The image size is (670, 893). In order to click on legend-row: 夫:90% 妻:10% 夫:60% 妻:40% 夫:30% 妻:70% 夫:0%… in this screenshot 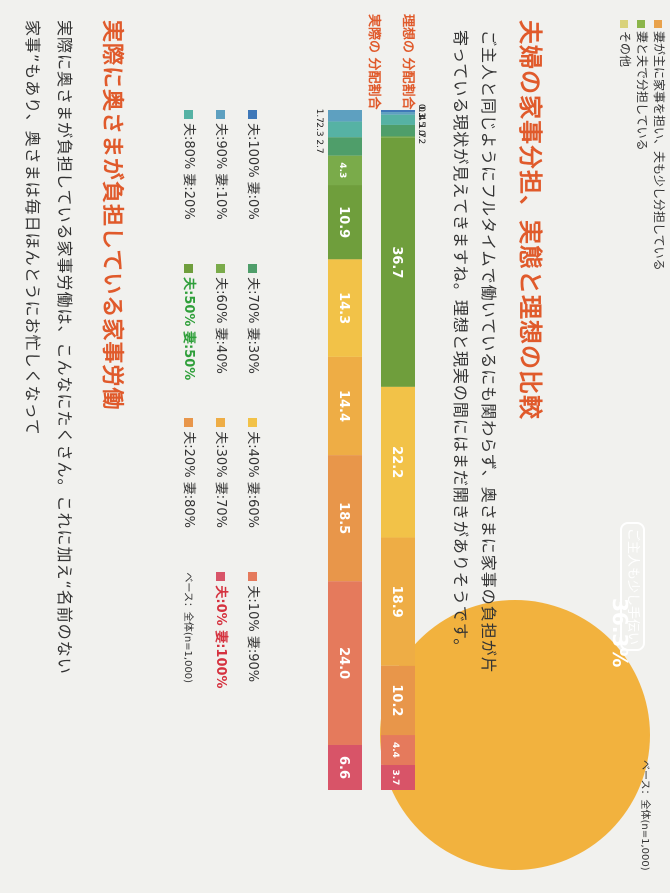, I will do `click(220, 416)`.